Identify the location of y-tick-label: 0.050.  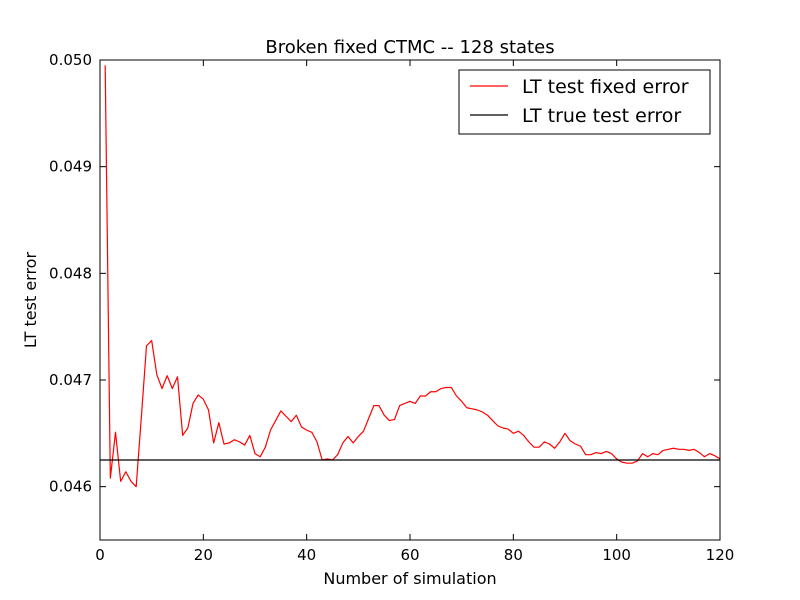
(70, 60).